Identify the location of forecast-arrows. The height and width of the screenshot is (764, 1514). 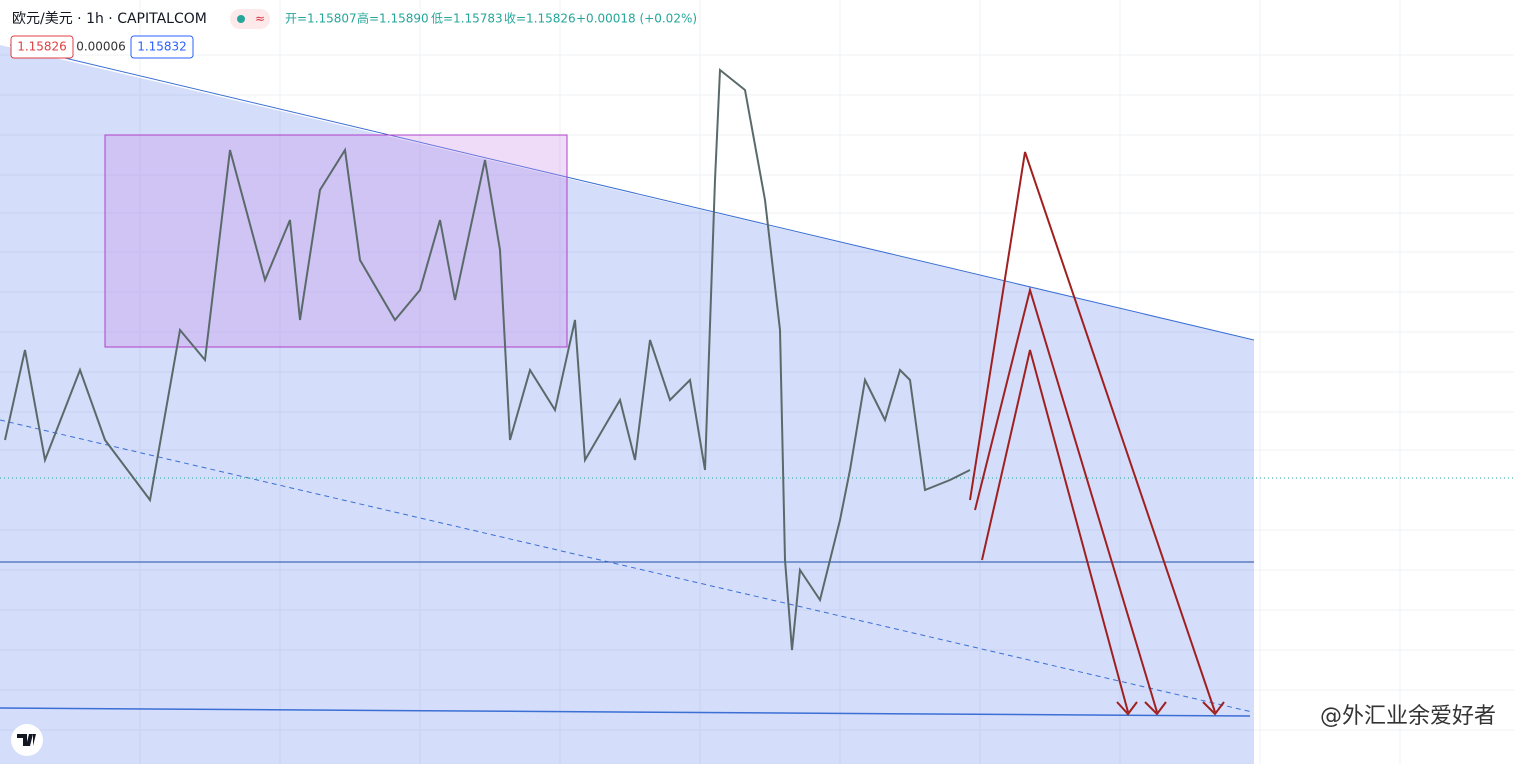
(1097, 433).